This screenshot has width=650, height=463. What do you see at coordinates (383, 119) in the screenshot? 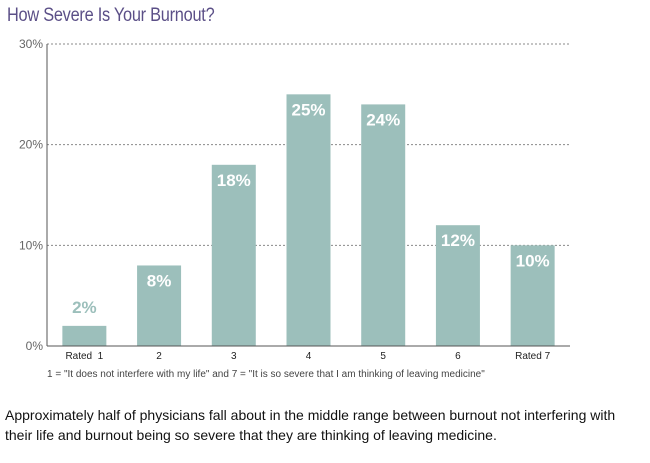
I see `data-label: 24%` at bounding box center [383, 119].